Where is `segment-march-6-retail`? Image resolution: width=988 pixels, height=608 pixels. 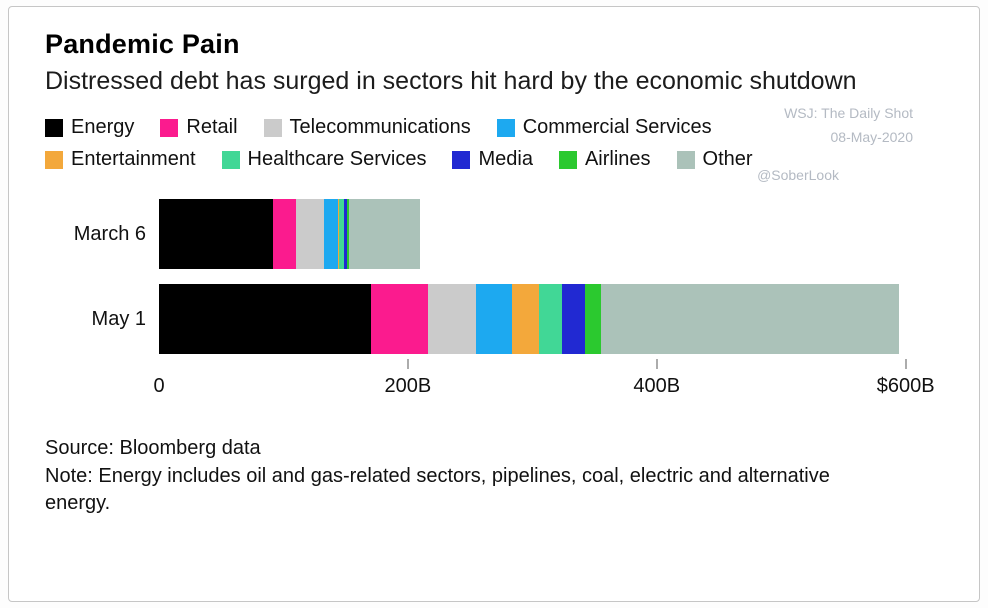
segment-march-6-retail is located at coordinates (284, 234).